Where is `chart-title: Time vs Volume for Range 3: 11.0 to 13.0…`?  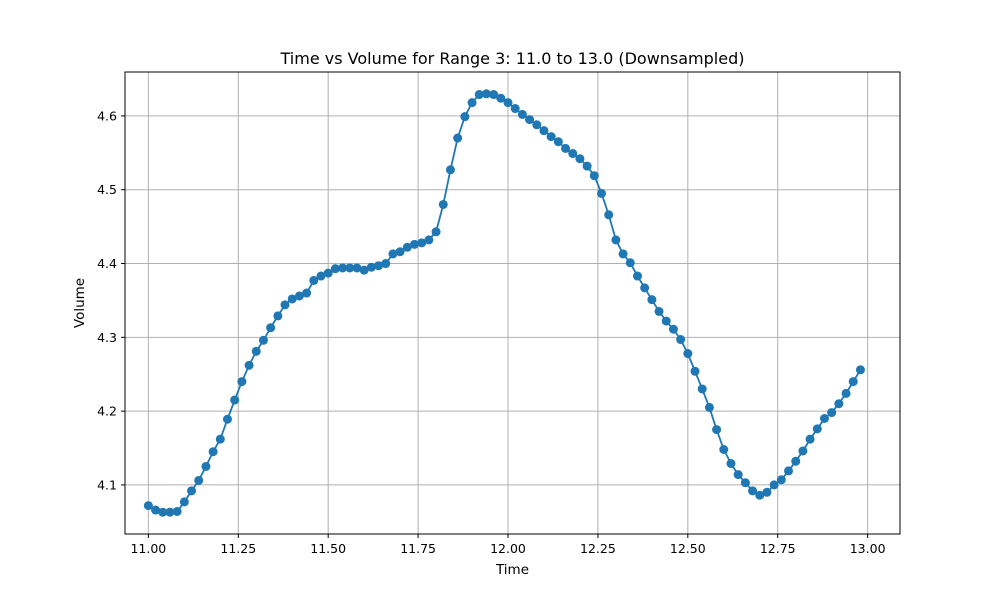 chart-title: Time vs Volume for Range 3: 11.0 to 13.0… is located at coordinates (512, 58).